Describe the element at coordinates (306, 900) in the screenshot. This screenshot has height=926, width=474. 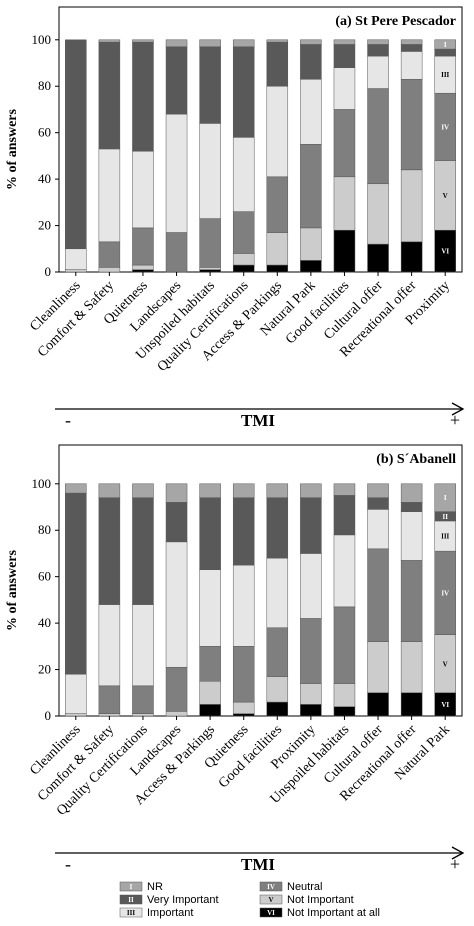
I see `legend-item: V Not Important` at that location.